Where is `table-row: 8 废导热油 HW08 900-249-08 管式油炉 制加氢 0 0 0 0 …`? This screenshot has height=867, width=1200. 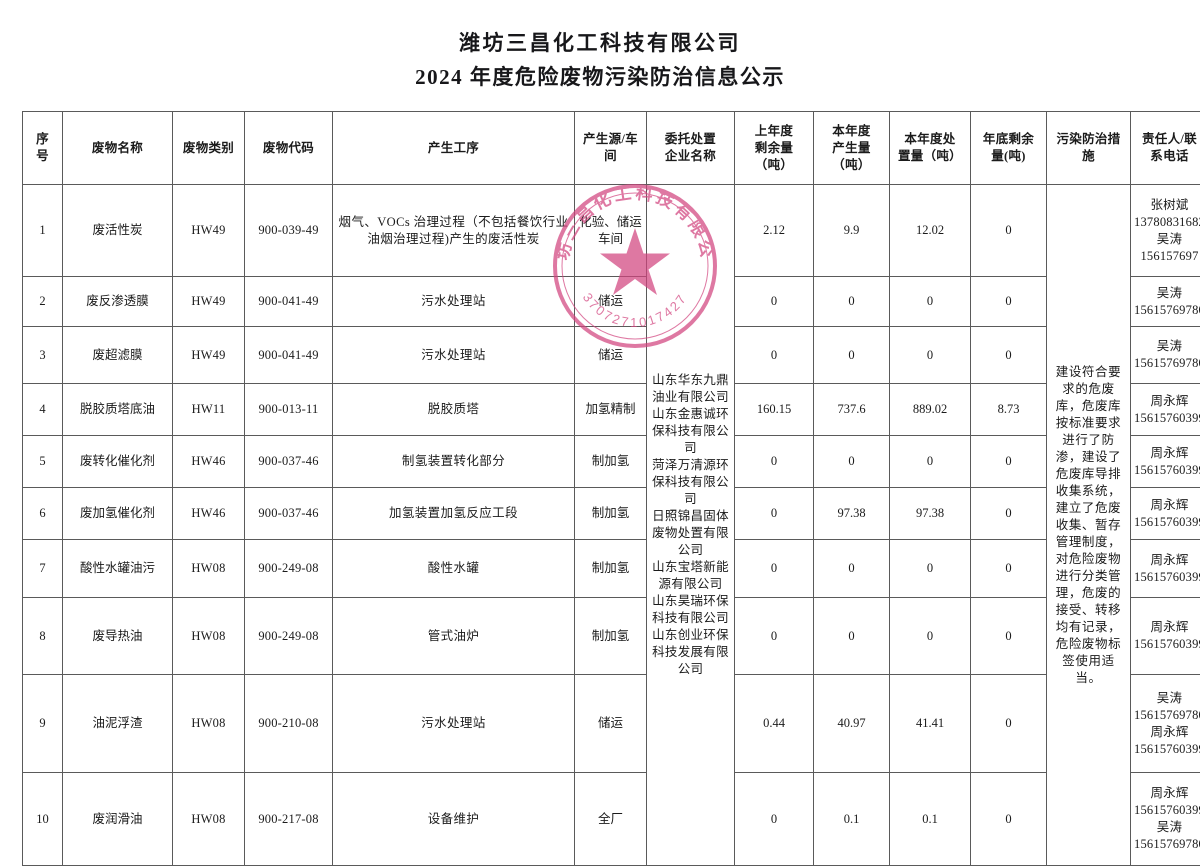
table-row: 8 废导热油 HW08 900-249-08 管式油炉 制加氢 0 0 0 0 … is located at coordinates (611, 636).